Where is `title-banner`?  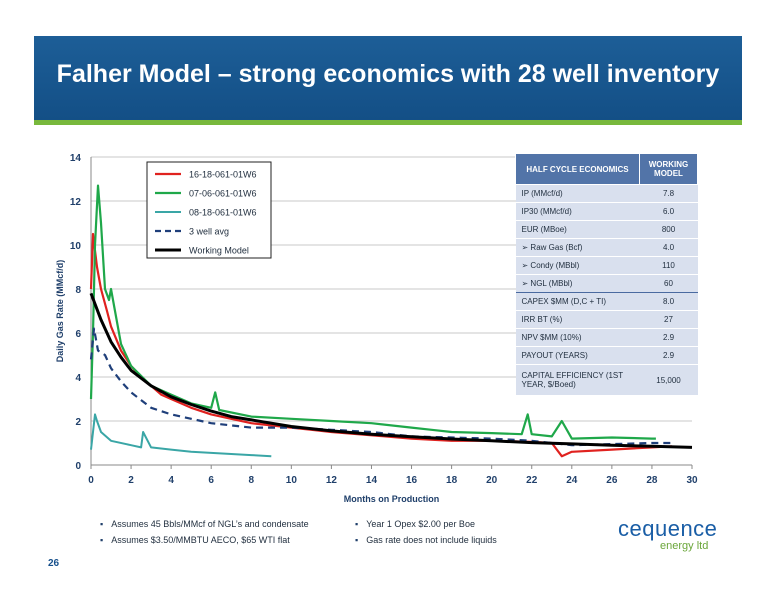
title-banner is located at coordinates (388, 78).